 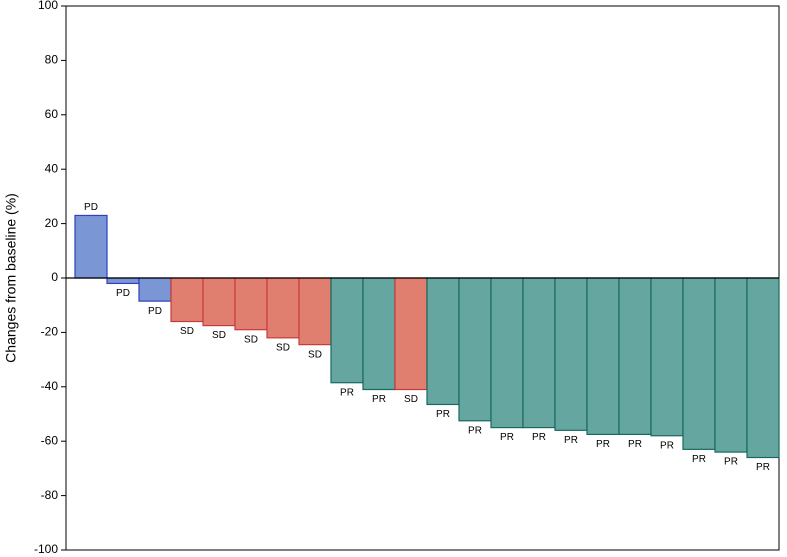 I want to click on y-tick-label: 60, so click(x=52, y=114).